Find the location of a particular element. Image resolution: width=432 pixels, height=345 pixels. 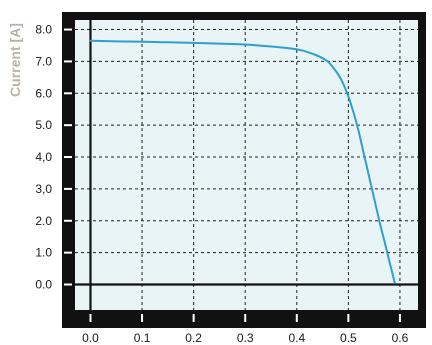

x-tick-label: 0.4 is located at coordinates (296, 338).